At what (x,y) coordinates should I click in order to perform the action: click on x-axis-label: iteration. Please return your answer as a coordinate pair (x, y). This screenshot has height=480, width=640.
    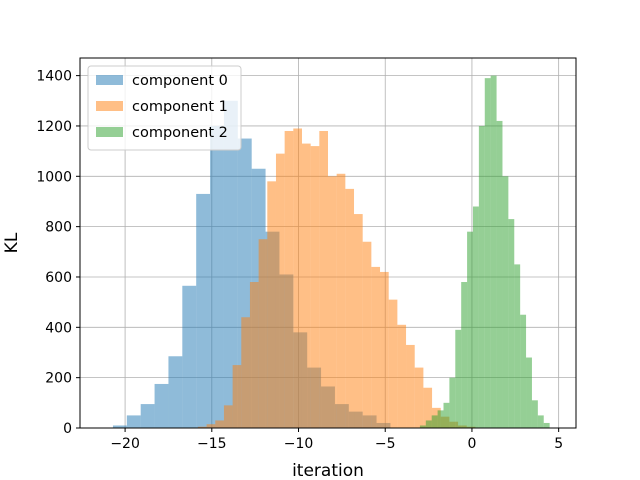
    Looking at the image, I should click on (328, 470).